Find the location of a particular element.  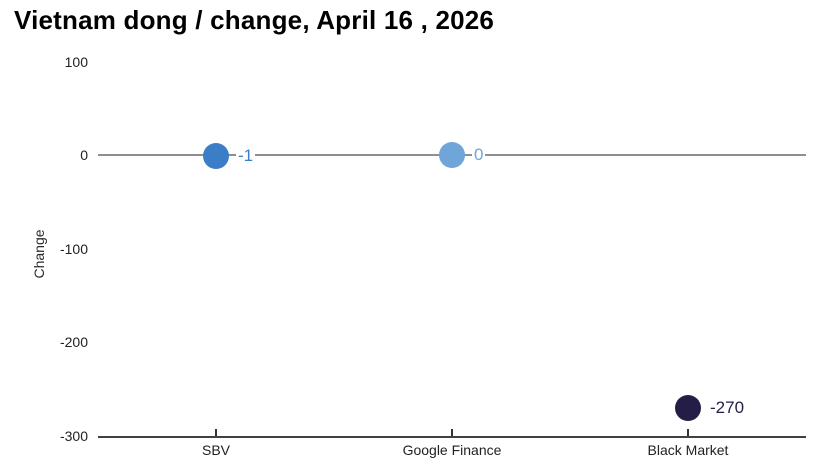

data-point-label: -1 is located at coordinates (246, 156).